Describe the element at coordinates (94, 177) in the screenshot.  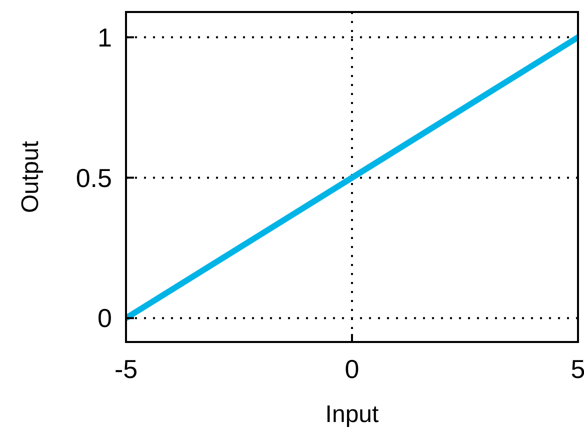
I see `y-tick-label: 0.5` at that location.